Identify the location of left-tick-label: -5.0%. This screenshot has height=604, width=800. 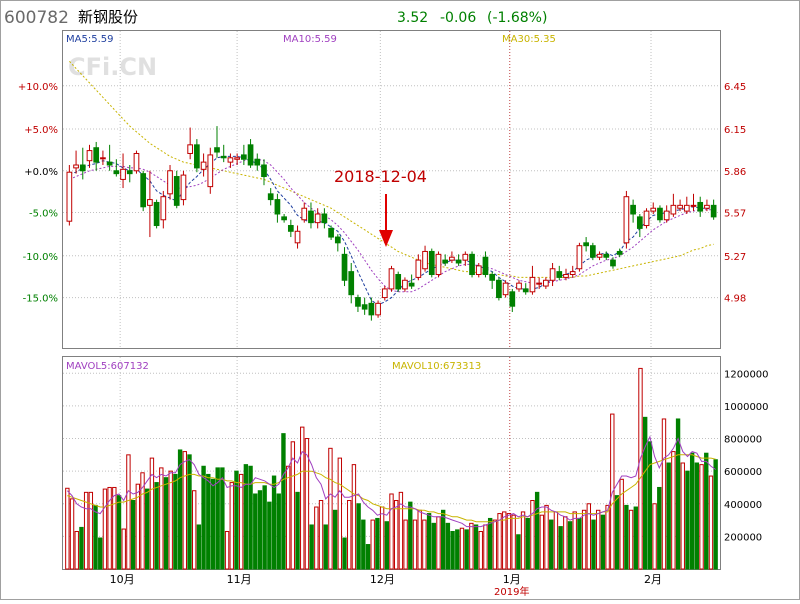
(43, 214).